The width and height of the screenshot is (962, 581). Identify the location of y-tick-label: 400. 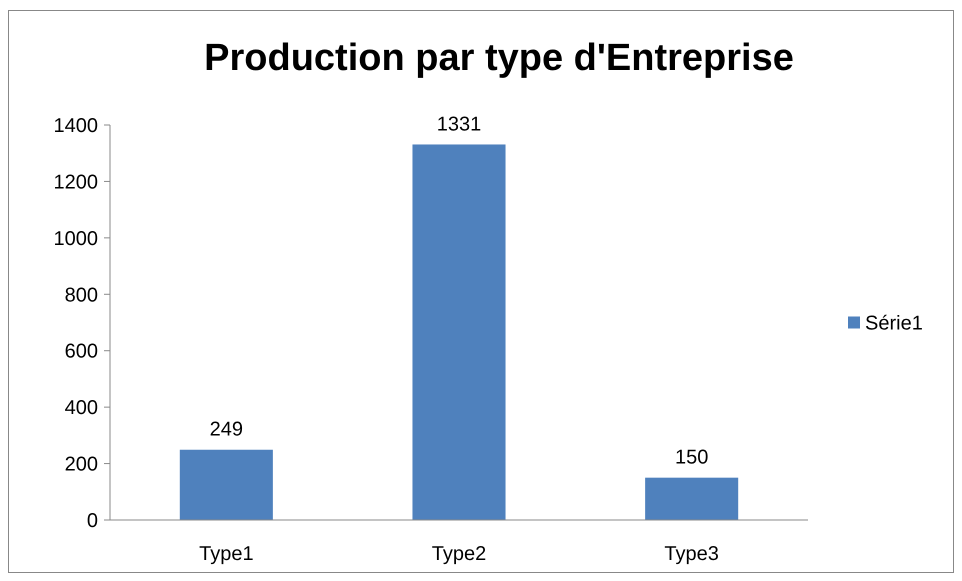
(81, 408).